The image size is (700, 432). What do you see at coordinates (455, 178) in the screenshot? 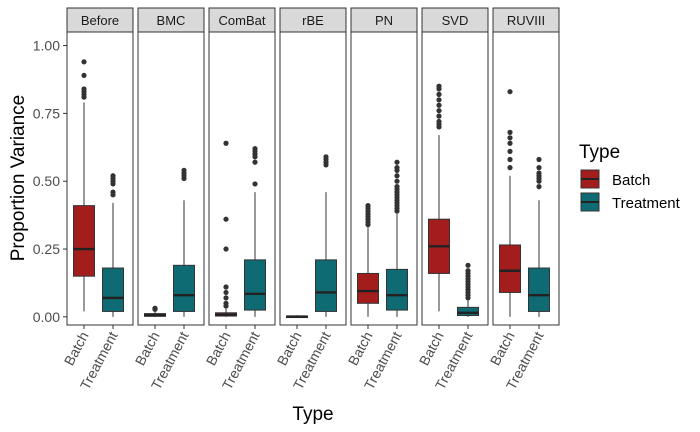
I see `facet-plot-area` at bounding box center [455, 178].